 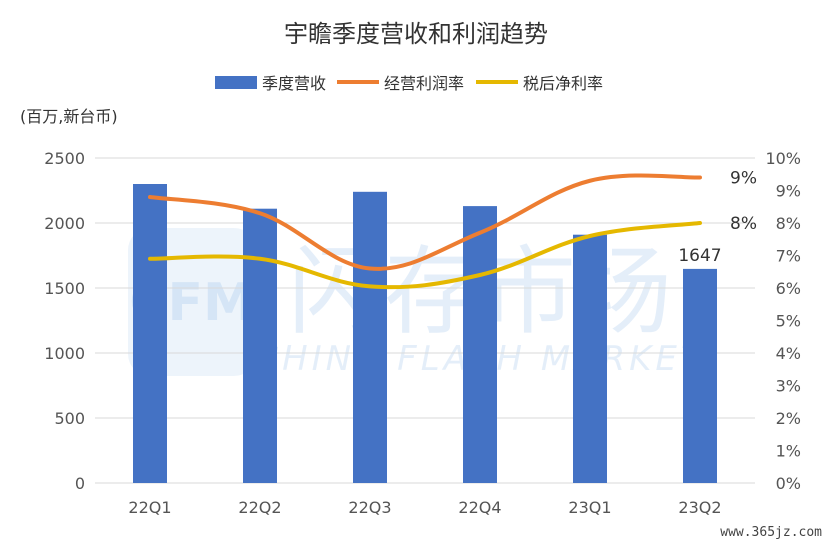 What do you see at coordinates (589, 507) in the screenshot?
I see `x-tick-label: 23Q1` at bounding box center [589, 507].